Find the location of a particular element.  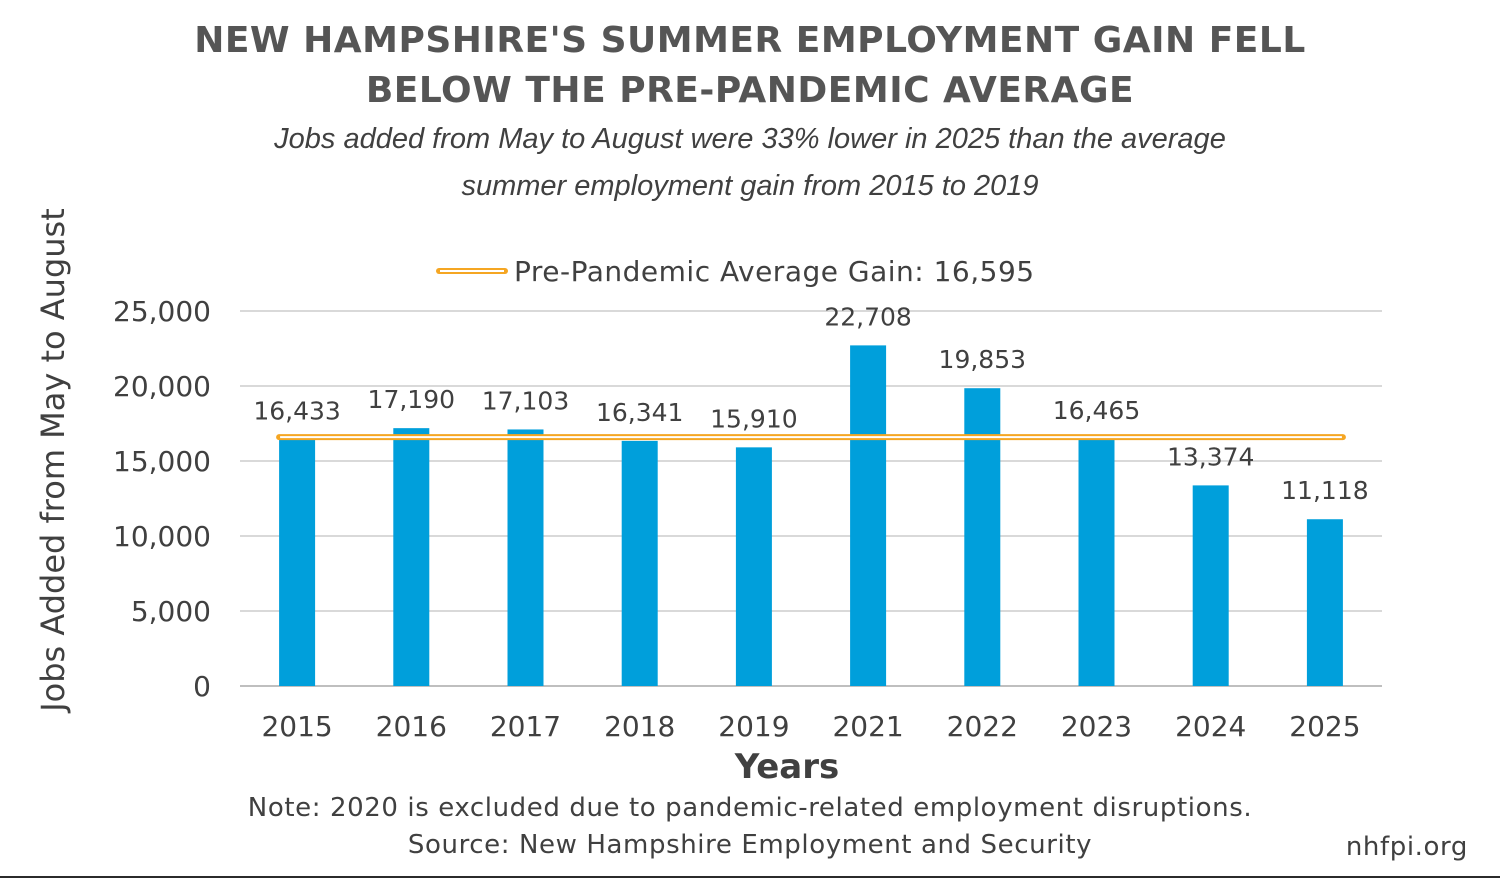

data-label: 15,910 is located at coordinates (753, 418).